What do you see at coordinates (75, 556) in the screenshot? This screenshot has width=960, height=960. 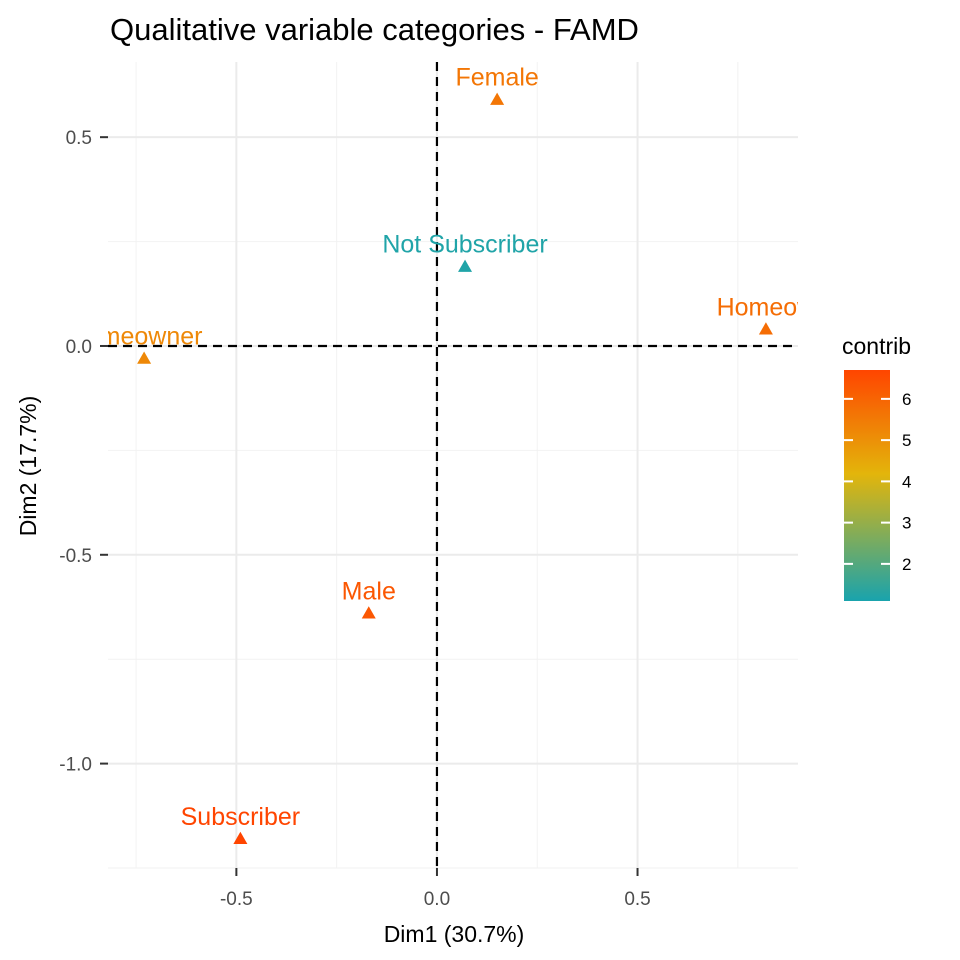 I see `y-tick-label: -0.5` at bounding box center [75, 556].